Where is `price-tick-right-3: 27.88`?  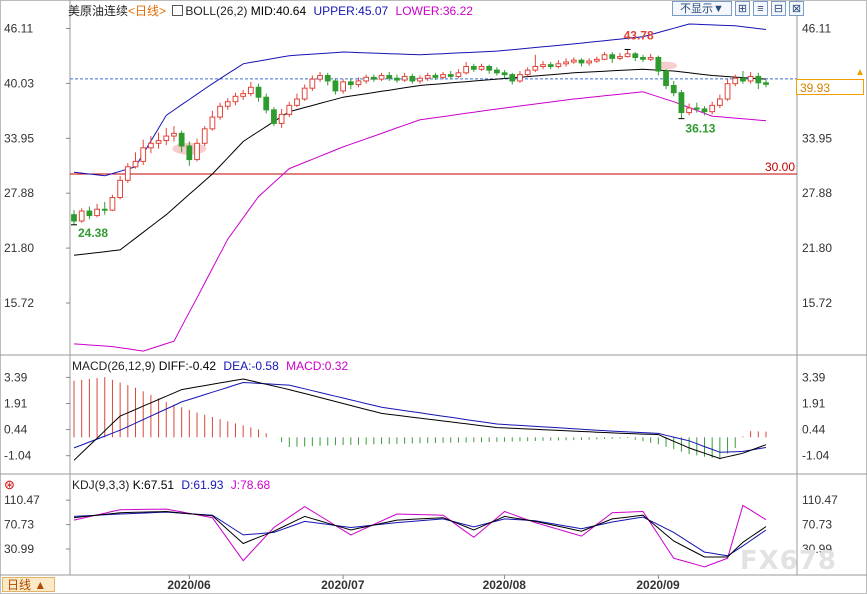
price-tick-right-3: 27.88 is located at coordinates (817, 193).